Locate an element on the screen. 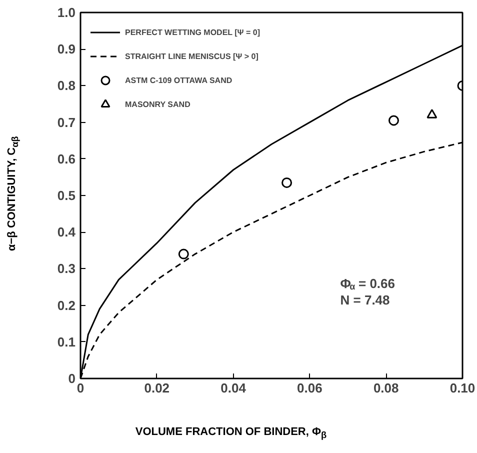  x-tick-label: 0.06 is located at coordinates (309, 388).